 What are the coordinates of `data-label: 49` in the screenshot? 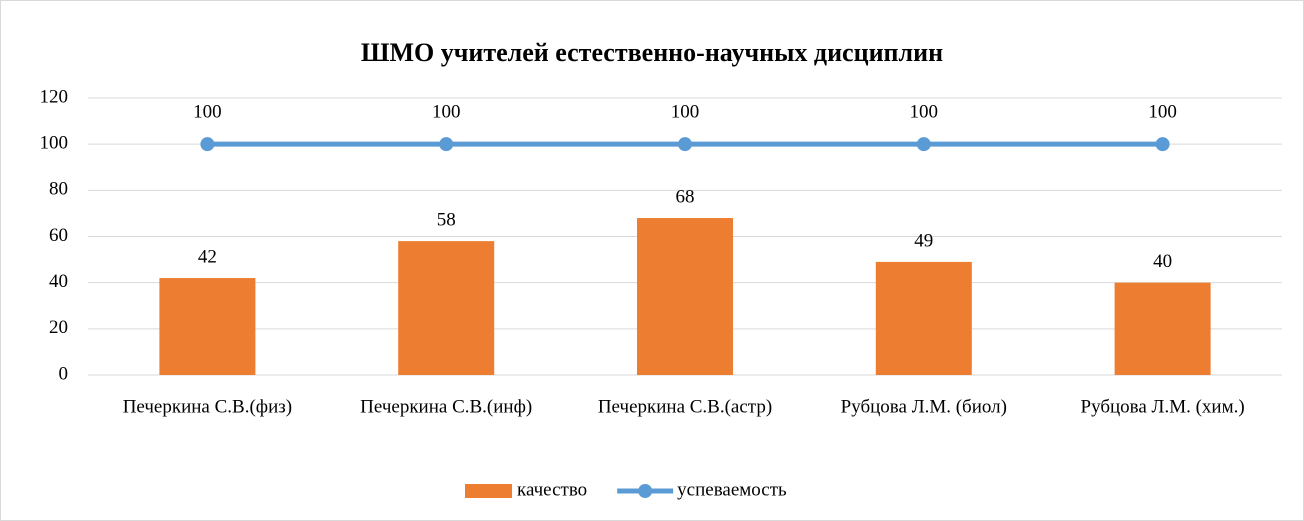 It's located at (923, 240).